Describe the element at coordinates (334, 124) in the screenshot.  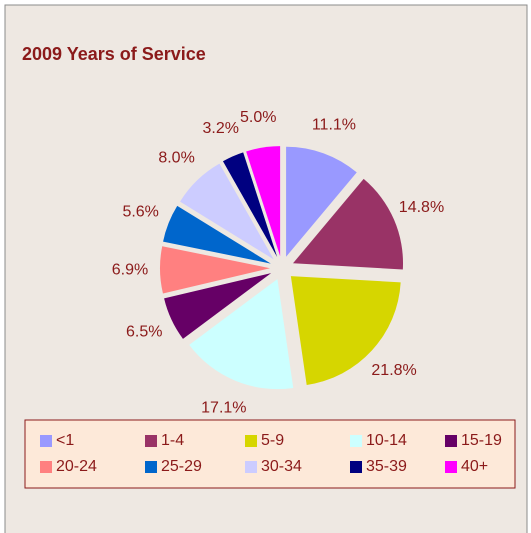
I see `data-label: 11.1%` at that location.